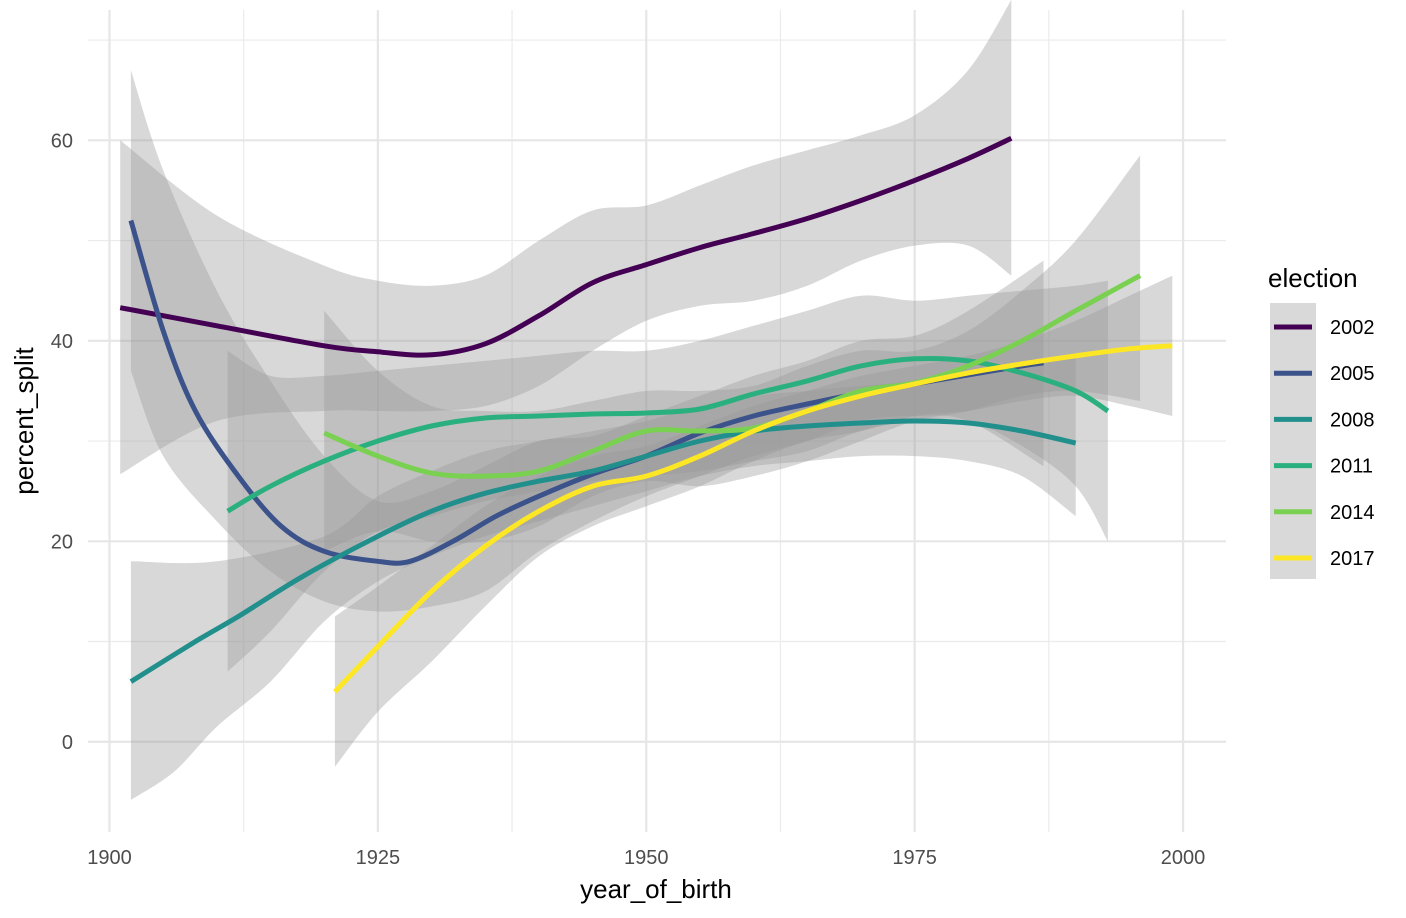 Image resolution: width=1406 pixels, height=918 pixels. Describe the element at coordinates (62, 141) in the screenshot. I see `y-tick-label: 60` at that location.